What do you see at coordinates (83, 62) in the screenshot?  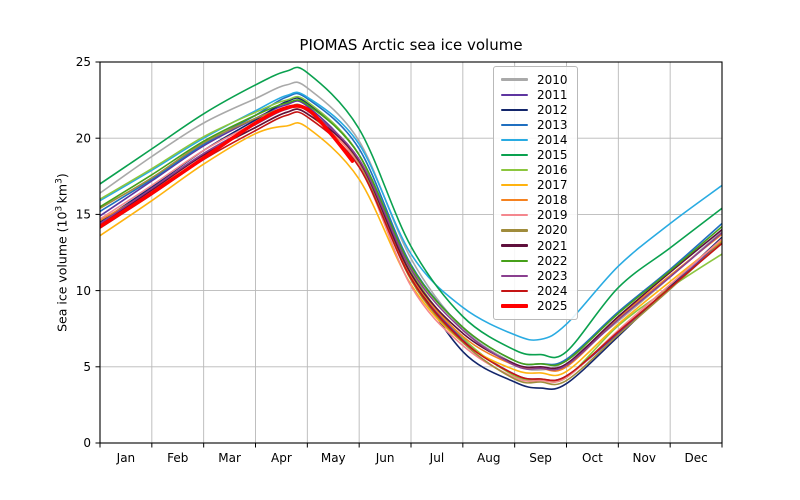 I see `y-tick-label-25: 25` at bounding box center [83, 62].